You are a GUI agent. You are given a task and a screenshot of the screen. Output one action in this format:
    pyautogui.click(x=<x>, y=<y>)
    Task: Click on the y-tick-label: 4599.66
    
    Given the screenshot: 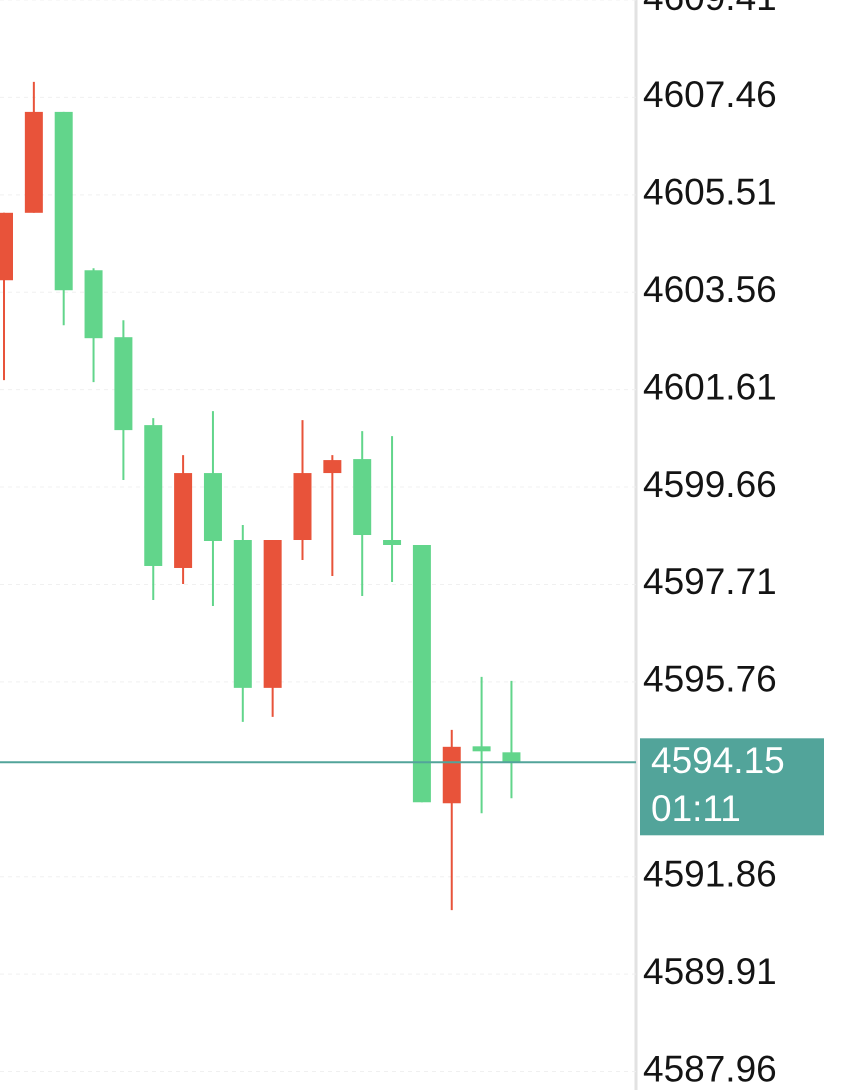 What is the action you would take?
    pyautogui.click(x=710, y=484)
    